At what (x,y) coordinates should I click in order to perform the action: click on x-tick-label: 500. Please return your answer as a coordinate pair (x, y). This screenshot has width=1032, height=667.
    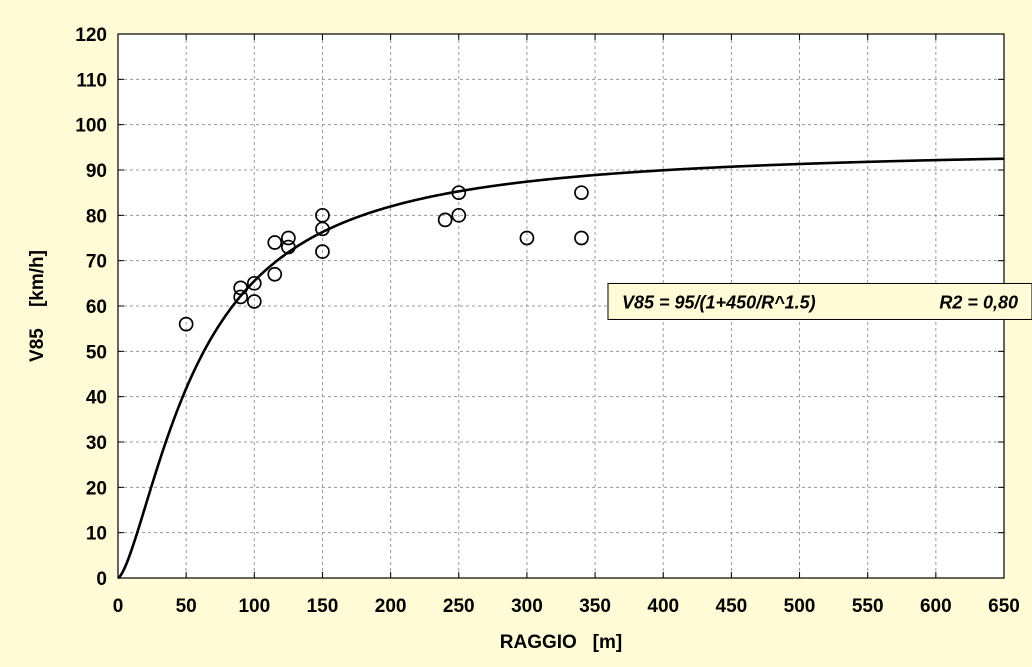
    Looking at the image, I should click on (800, 606).